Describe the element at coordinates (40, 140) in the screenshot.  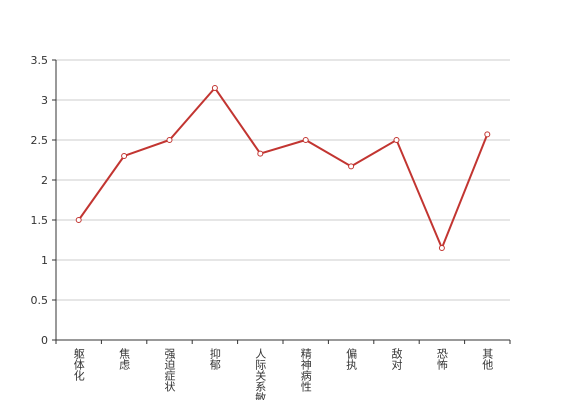
I see `y-tick-label: 2.5` at that location.